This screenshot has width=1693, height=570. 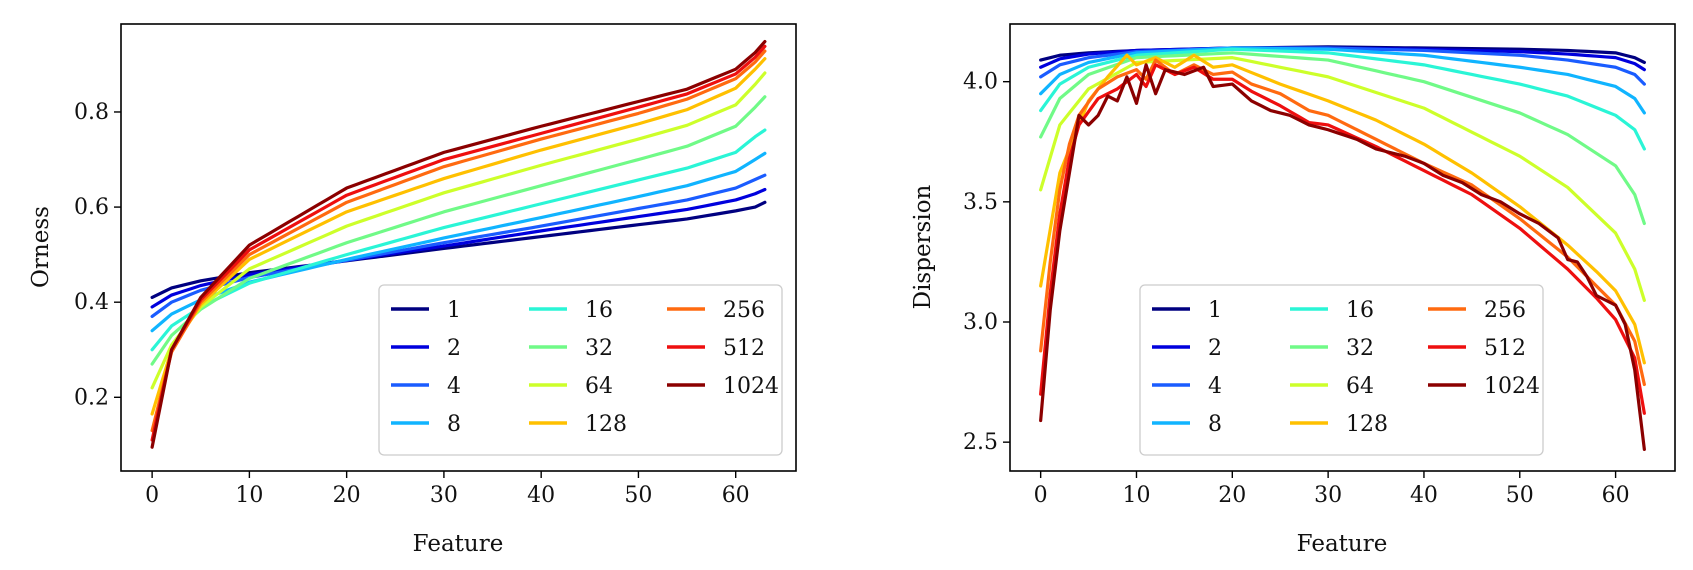 What do you see at coordinates (980, 82) in the screenshot?
I see `dispersion-y-tick-label: 4.0` at bounding box center [980, 82].